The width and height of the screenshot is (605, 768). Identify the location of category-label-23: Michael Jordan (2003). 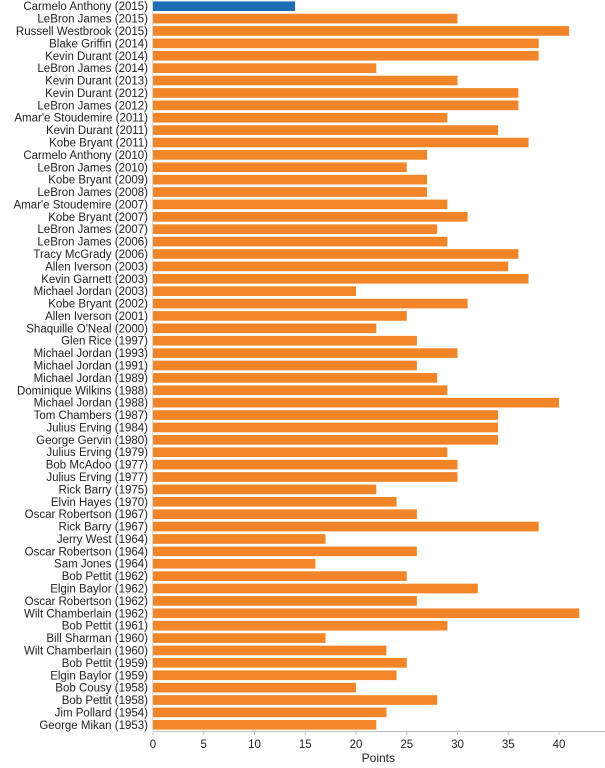
(91, 292).